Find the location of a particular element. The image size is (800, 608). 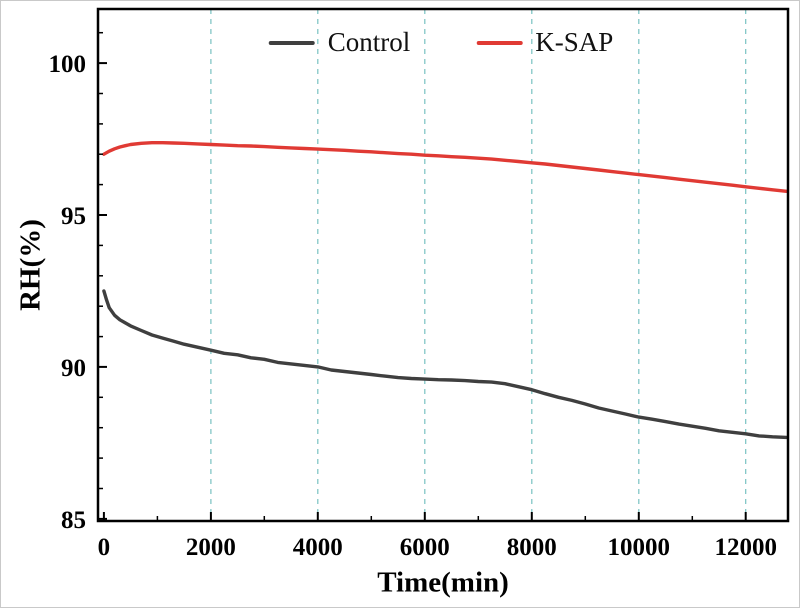

legend-swatch-ksap is located at coordinates (499, 42).